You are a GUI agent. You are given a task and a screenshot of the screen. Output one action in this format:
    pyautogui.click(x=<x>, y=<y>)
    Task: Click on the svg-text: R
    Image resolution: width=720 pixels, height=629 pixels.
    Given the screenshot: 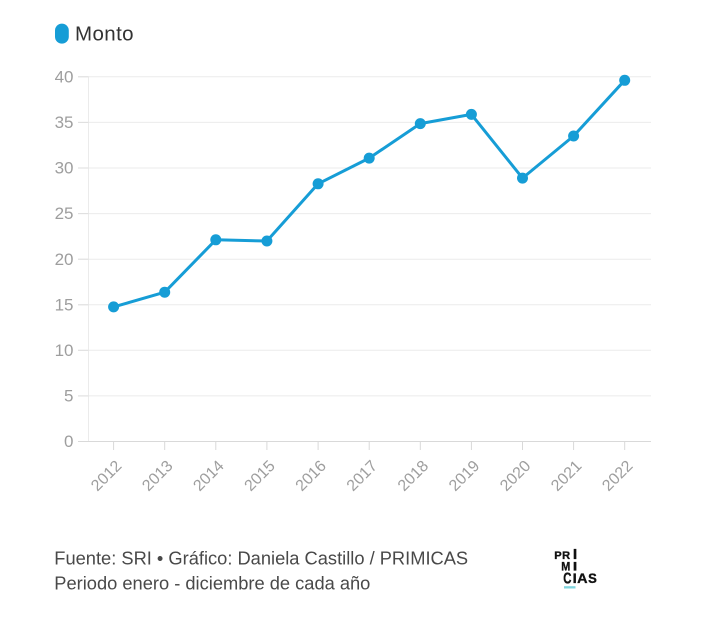 What is the action you would take?
    pyautogui.click(x=566, y=556)
    